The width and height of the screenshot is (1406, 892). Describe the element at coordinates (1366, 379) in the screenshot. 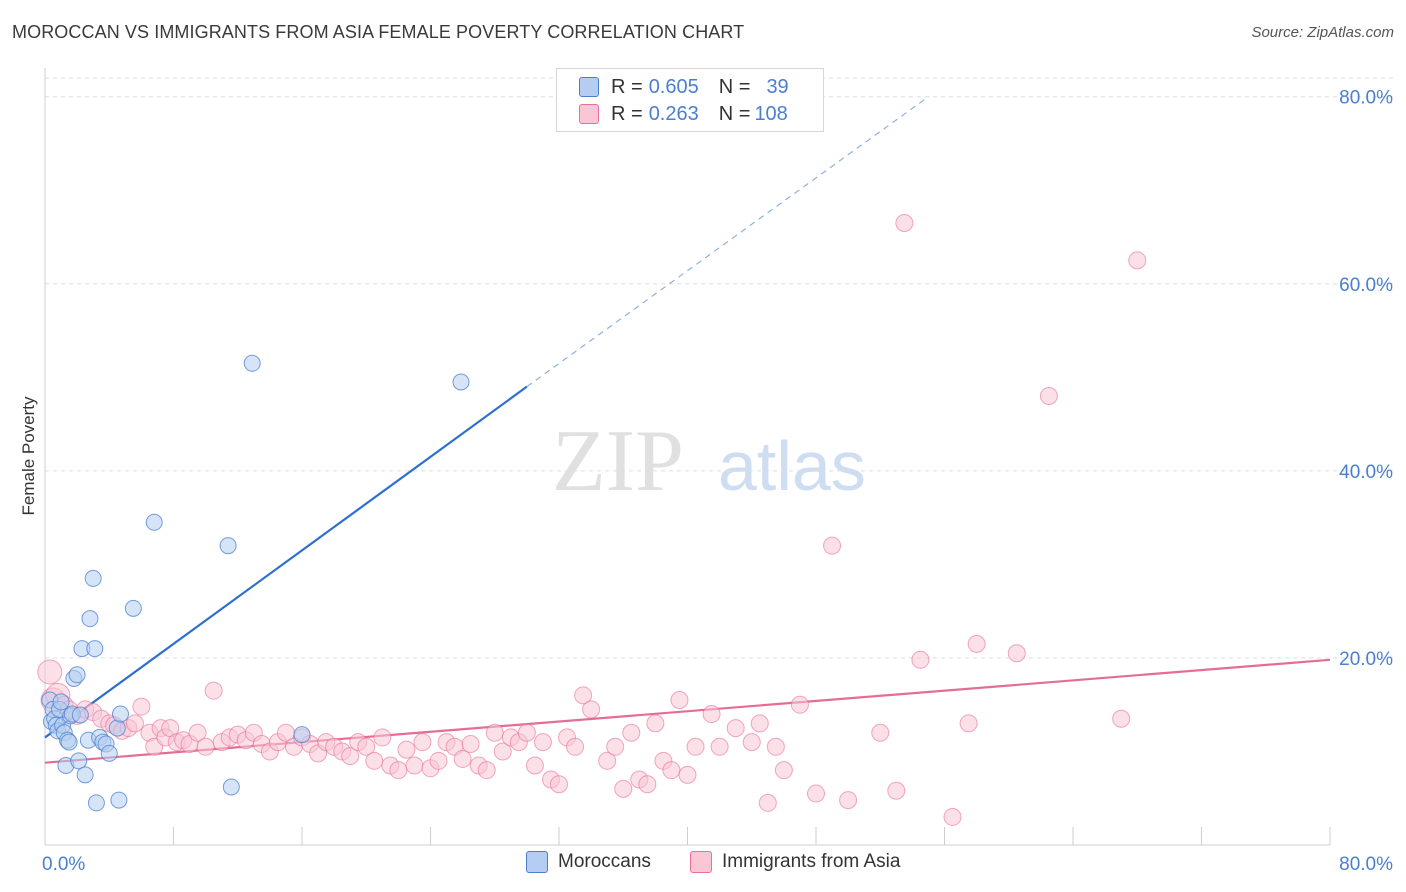

I see `y-tick-labels: 20.0% 40.0% 60.0% 80.0%` at that location.